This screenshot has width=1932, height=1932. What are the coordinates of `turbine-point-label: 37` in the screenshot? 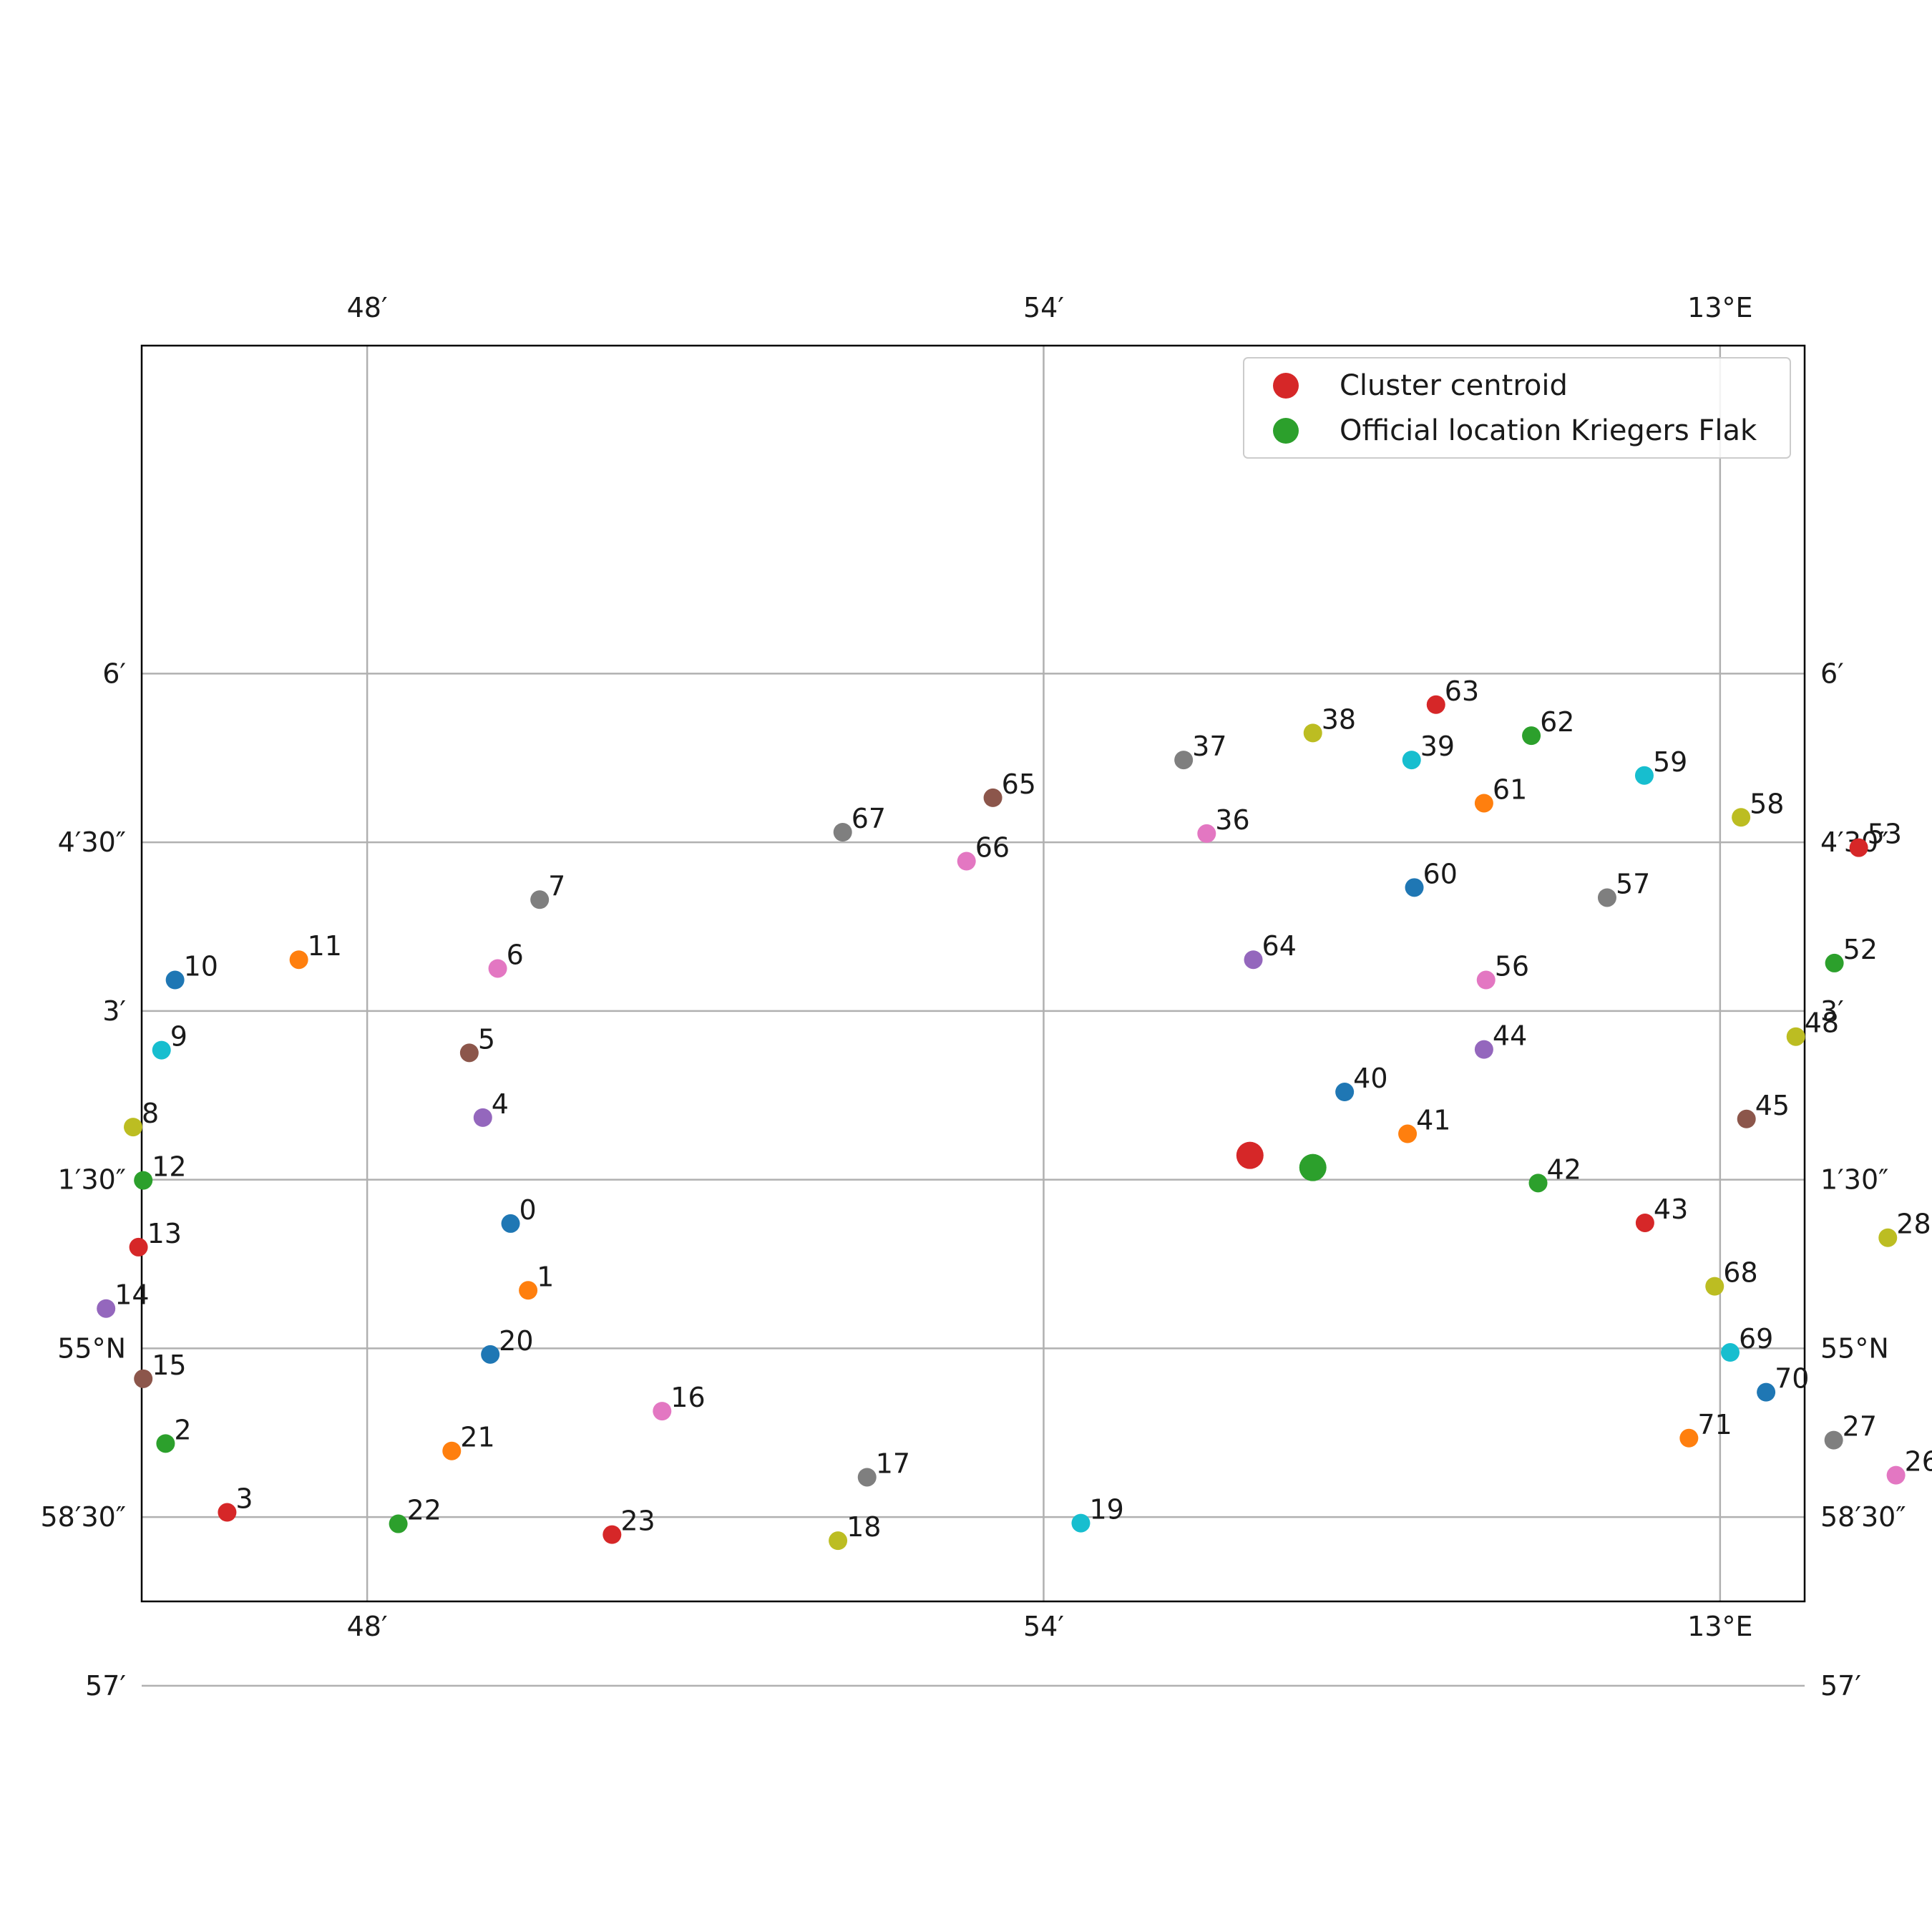 It's located at (1209, 746).